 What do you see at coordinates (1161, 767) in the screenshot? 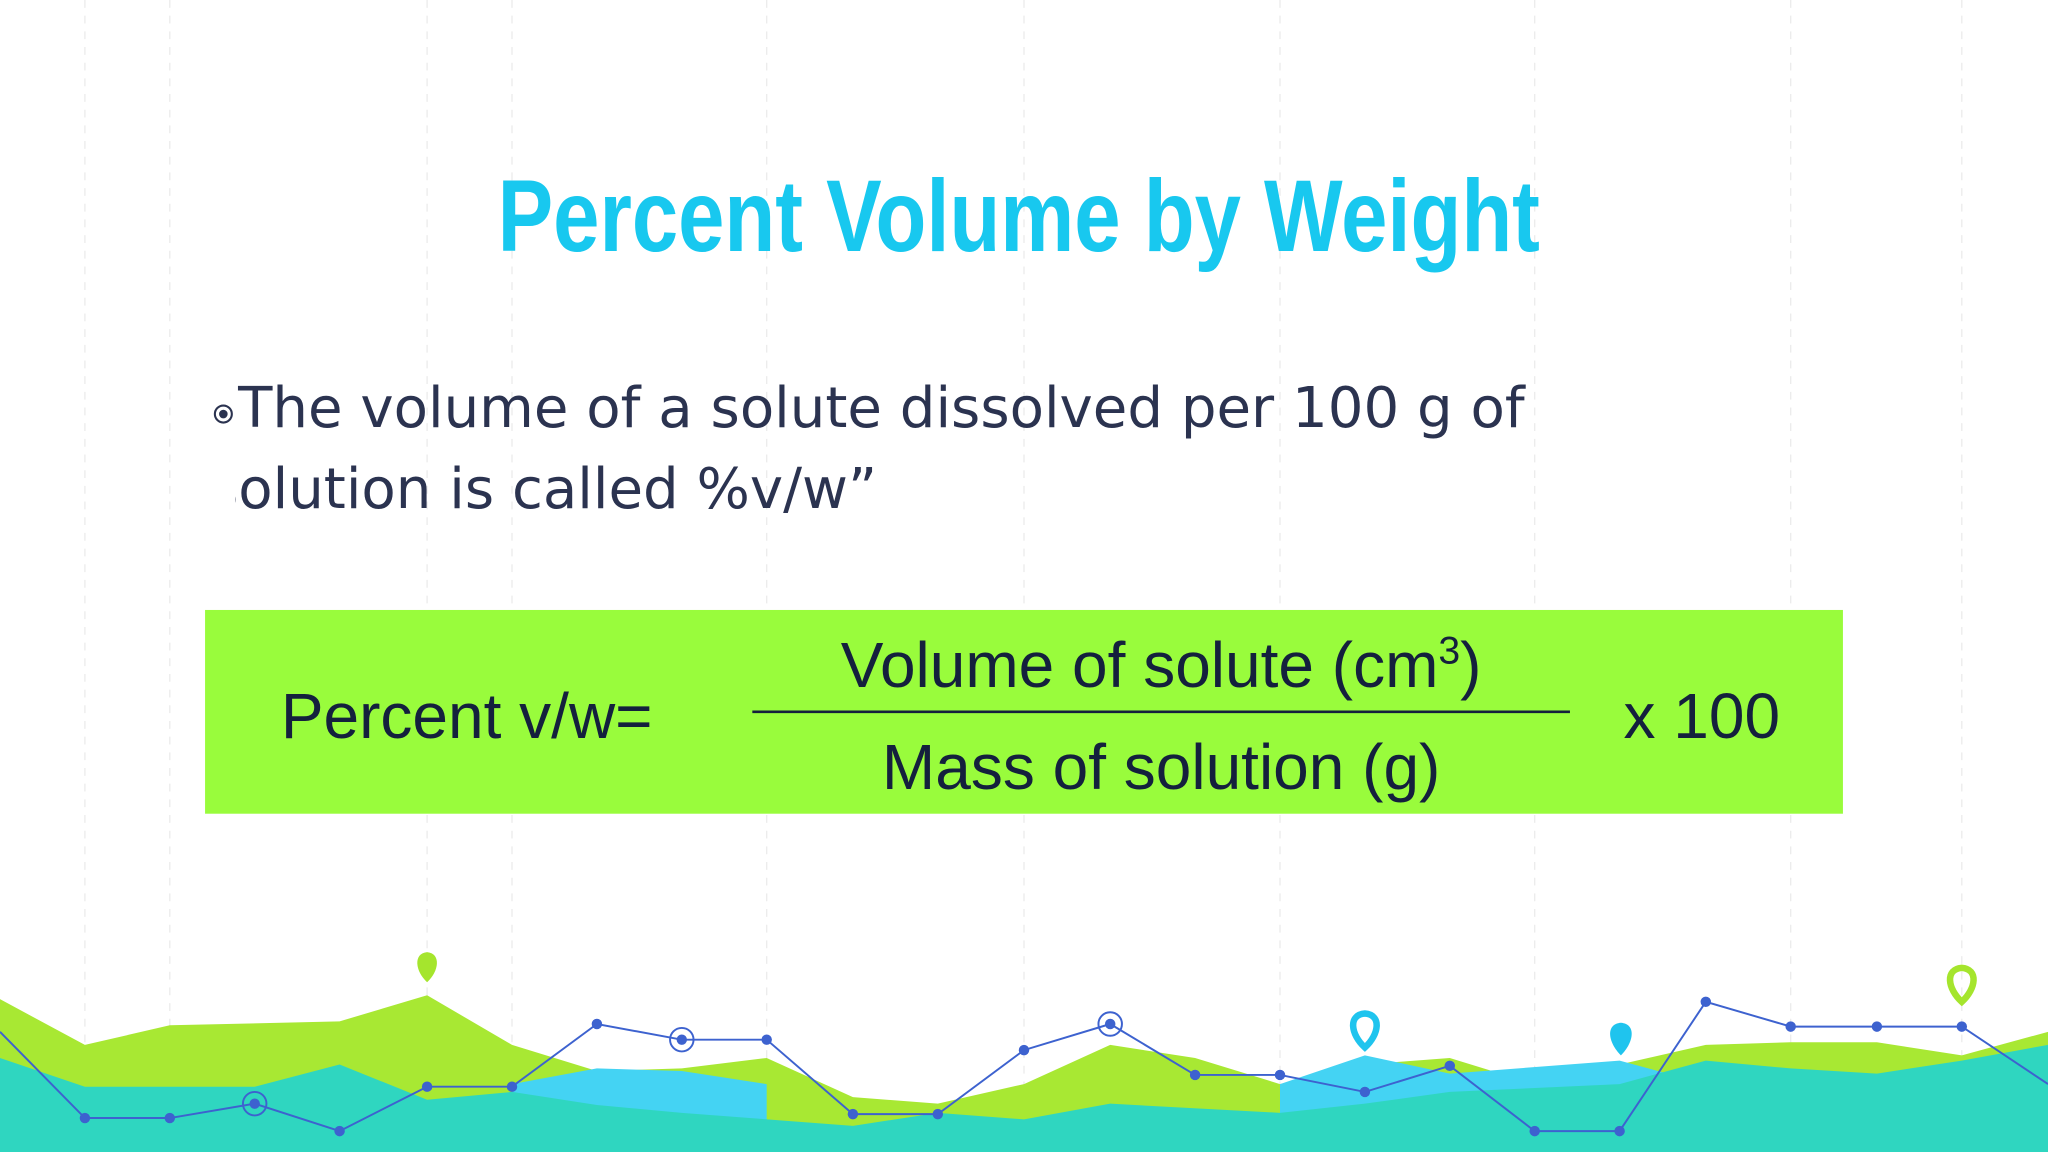
I see `formula-denominator: Mass of solution (g)` at bounding box center [1161, 767].